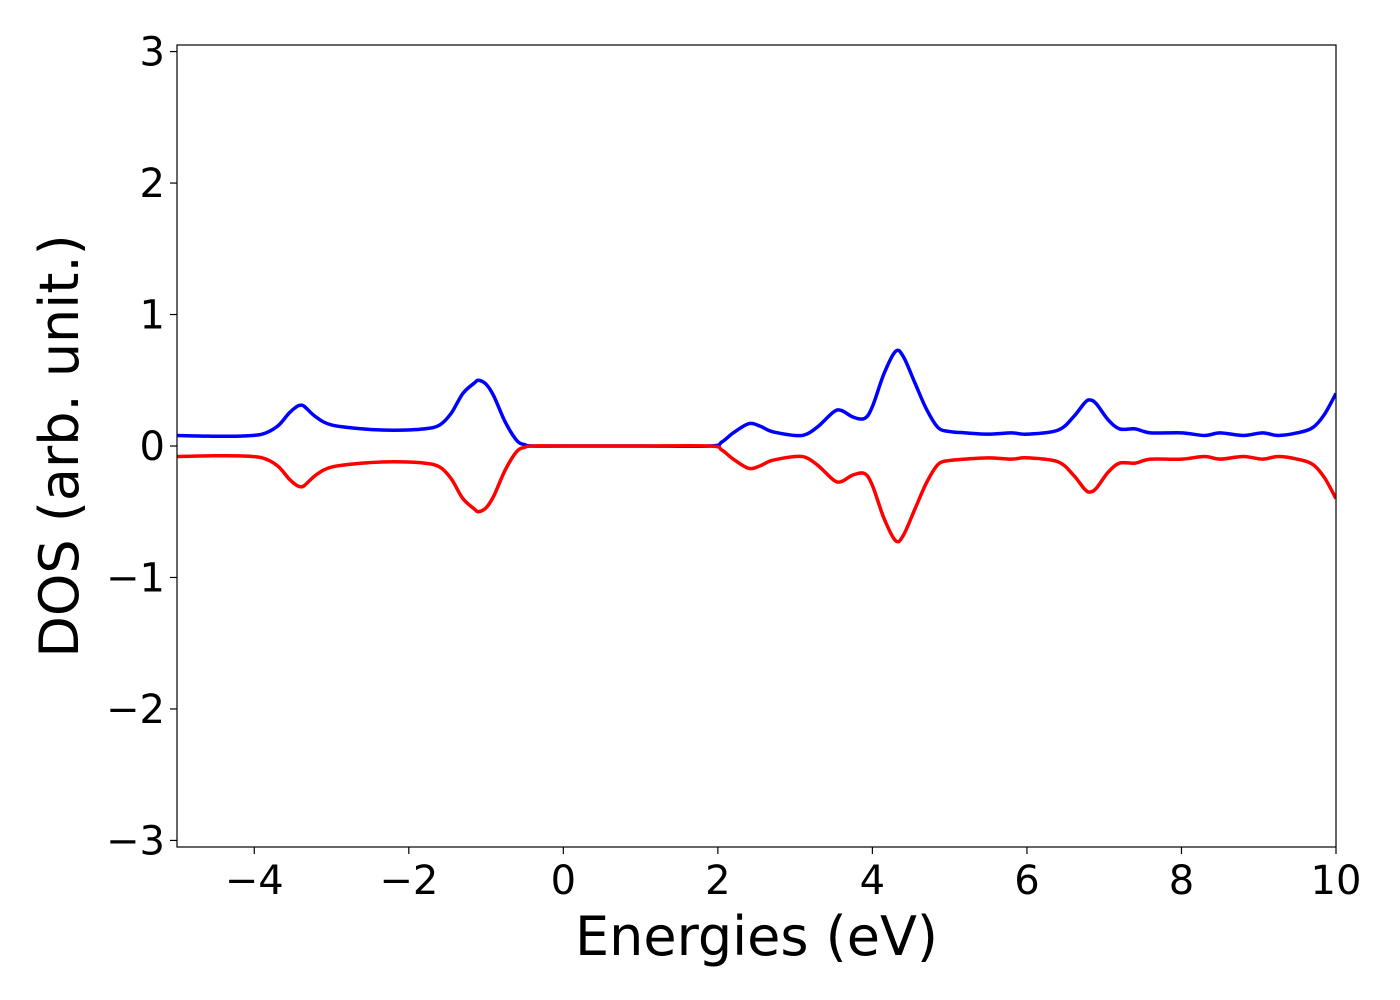  What do you see at coordinates (793, 875) in the screenshot?
I see `x-axis: −4 −2 0 2 4 6 8 10` at bounding box center [793, 875].